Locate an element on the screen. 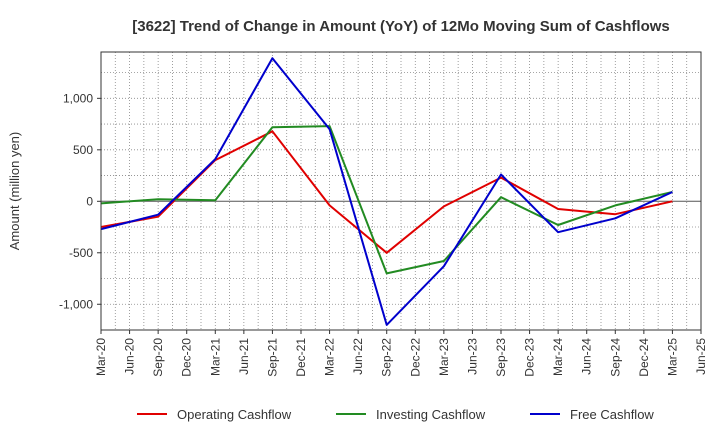  x-tick-label: Sep-22 is located at coordinates (387, 357).